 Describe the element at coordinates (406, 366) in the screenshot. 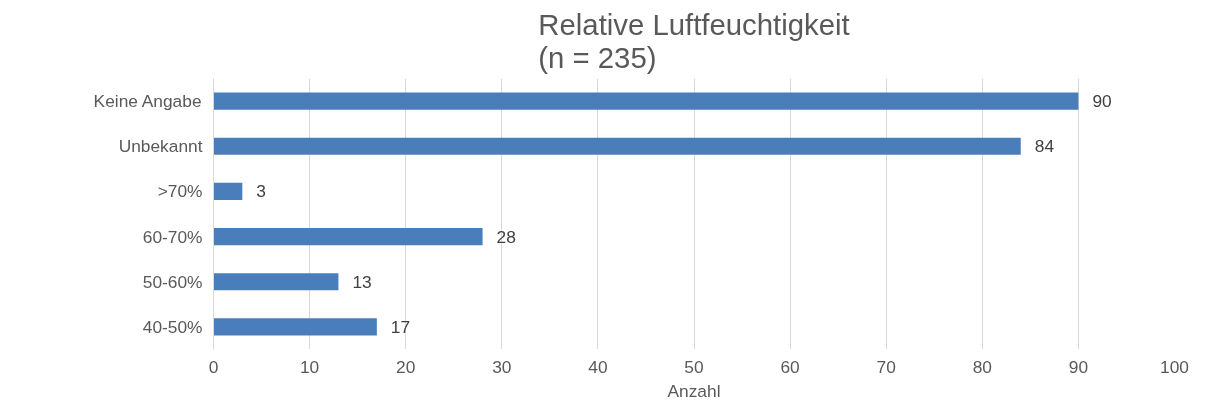

I see `x-tick-label: 20` at that location.